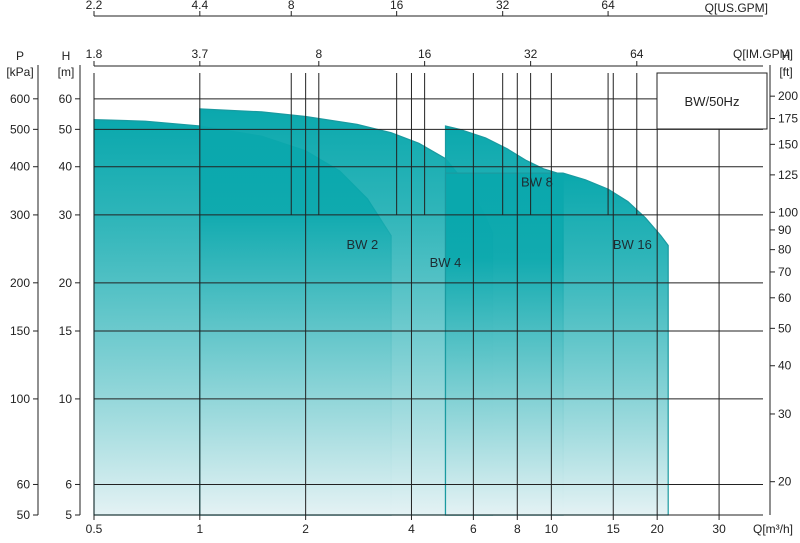 This screenshot has height=543, width=800. Describe the element at coordinates (785, 366) in the screenshot. I see `head-ft-tick-label: 40` at that location.